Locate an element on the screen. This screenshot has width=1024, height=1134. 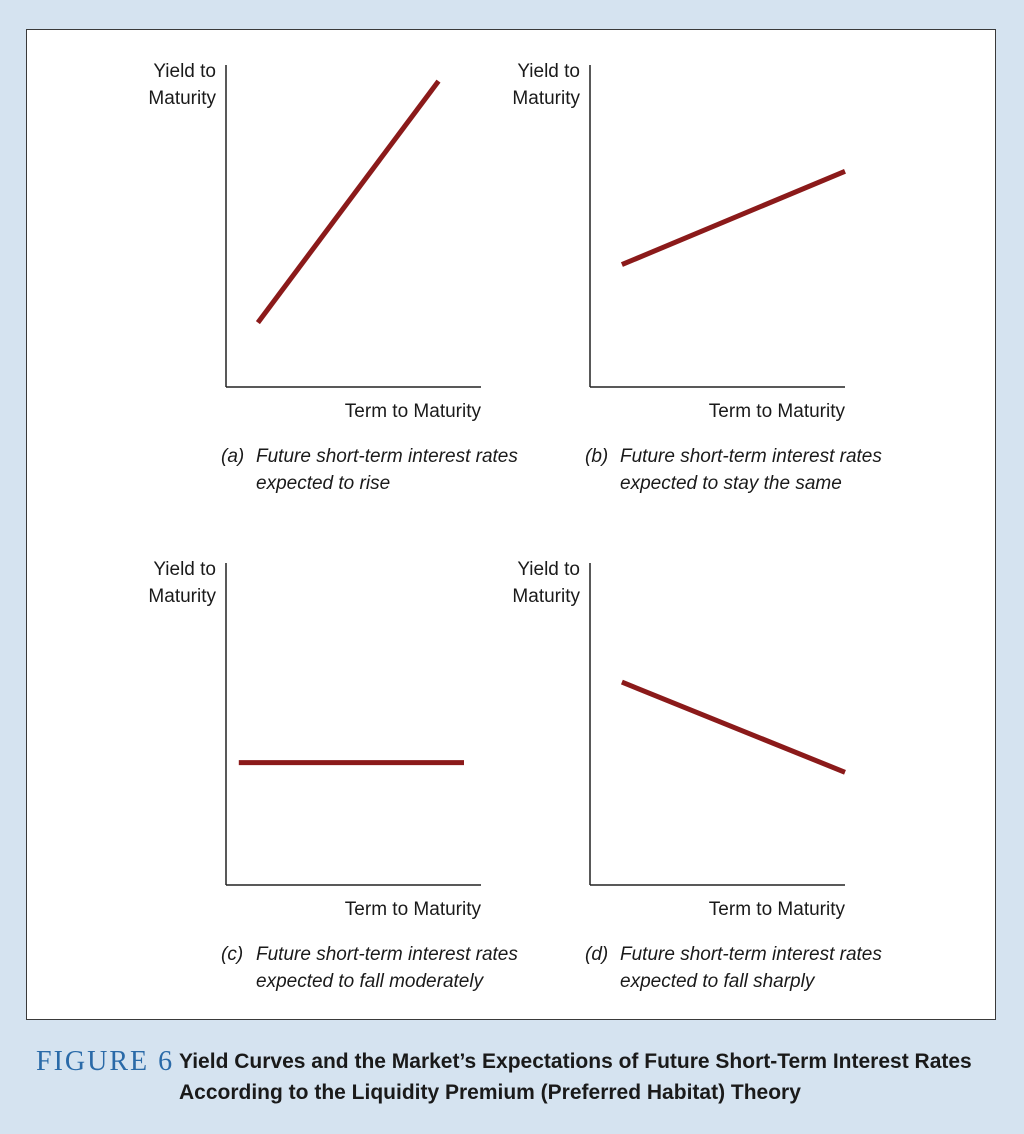
y-axis-label-b-line-1: Yield to is located at coordinates (548, 71).